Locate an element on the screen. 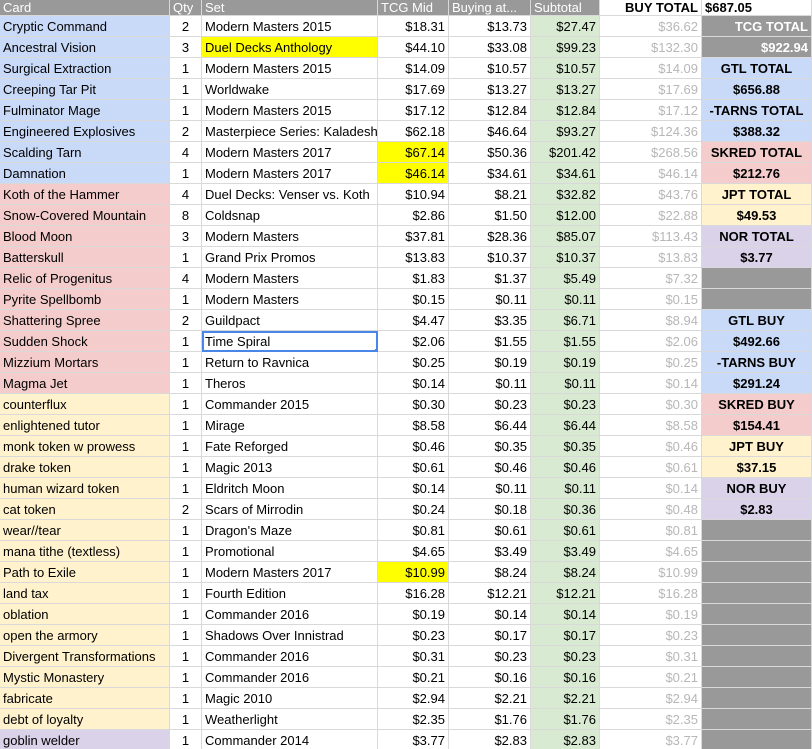 This screenshot has height=749, width=812. set-cell: Mirage is located at coordinates (290, 425).